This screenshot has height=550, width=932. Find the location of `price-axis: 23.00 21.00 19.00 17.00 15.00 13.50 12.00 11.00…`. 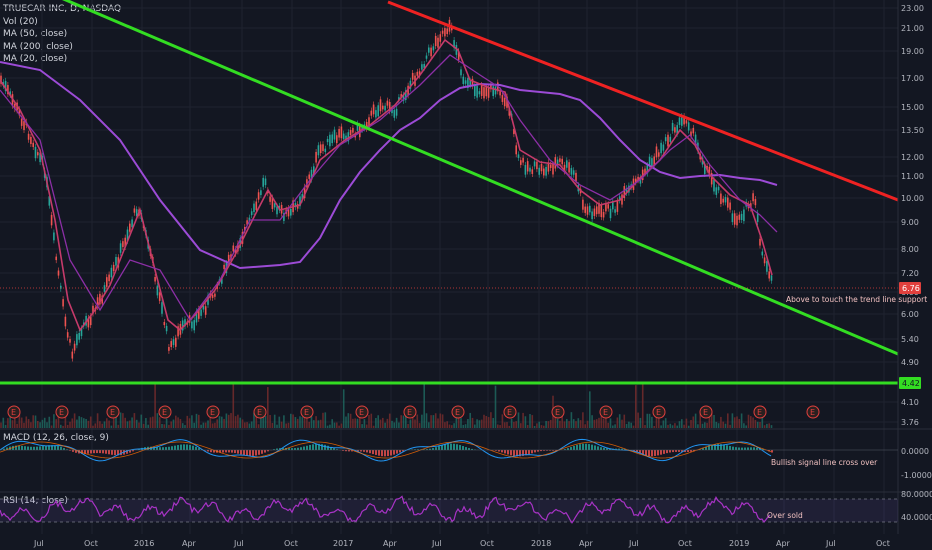

price-axis: 23.00 21.00 19.00 17.00 15.00 13.50 12.00 11.00… is located at coordinates (912, 215).